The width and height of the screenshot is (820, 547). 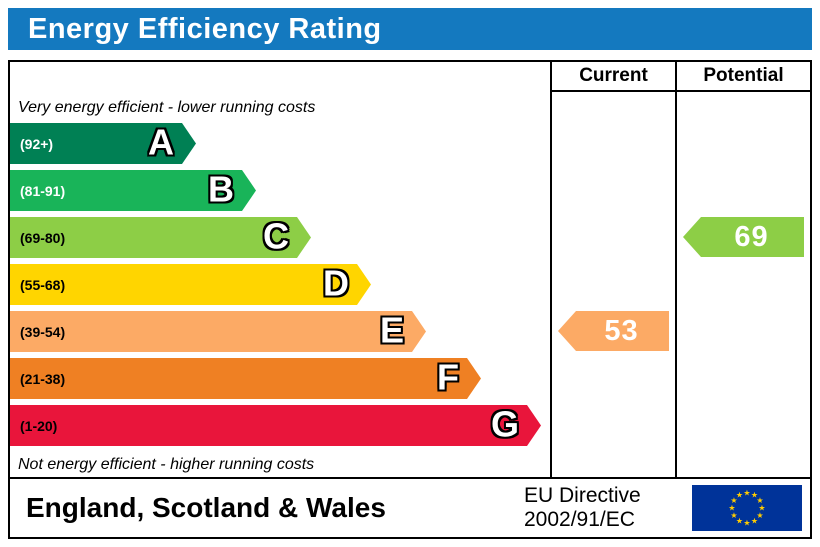 I want to click on band-g-range: (1-20), so click(x=39, y=425).